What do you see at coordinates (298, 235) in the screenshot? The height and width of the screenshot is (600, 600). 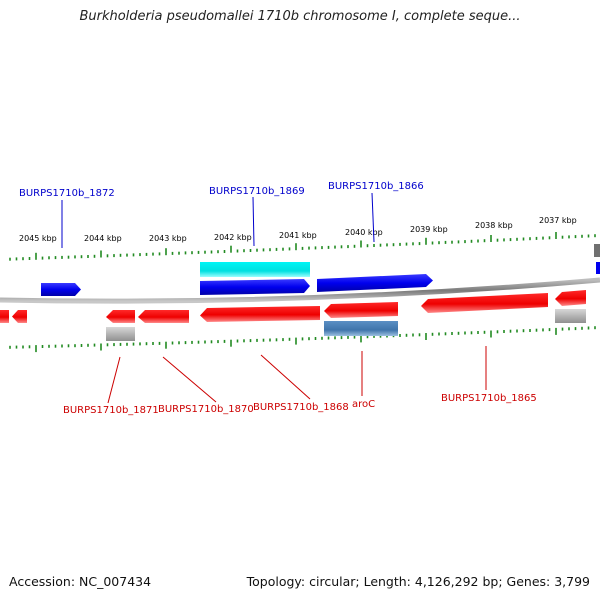 I see `scale-label: 2041 kbp` at bounding box center [298, 235].